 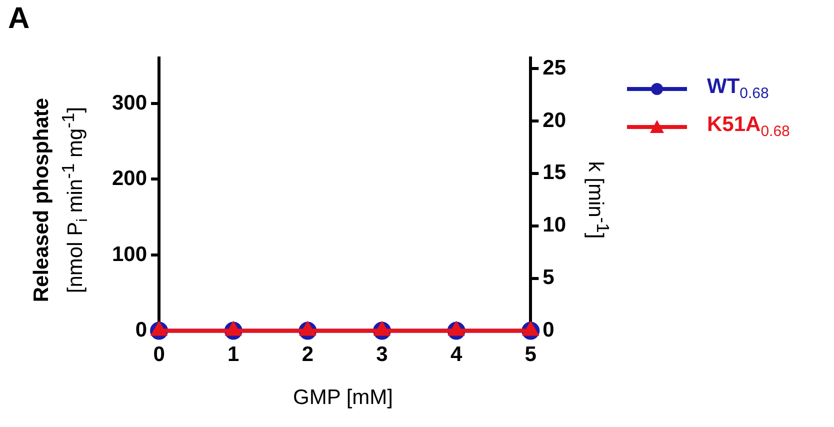 What do you see at coordinates (554, 120) in the screenshot?
I see `y2-tick-label: 20` at bounding box center [554, 120].